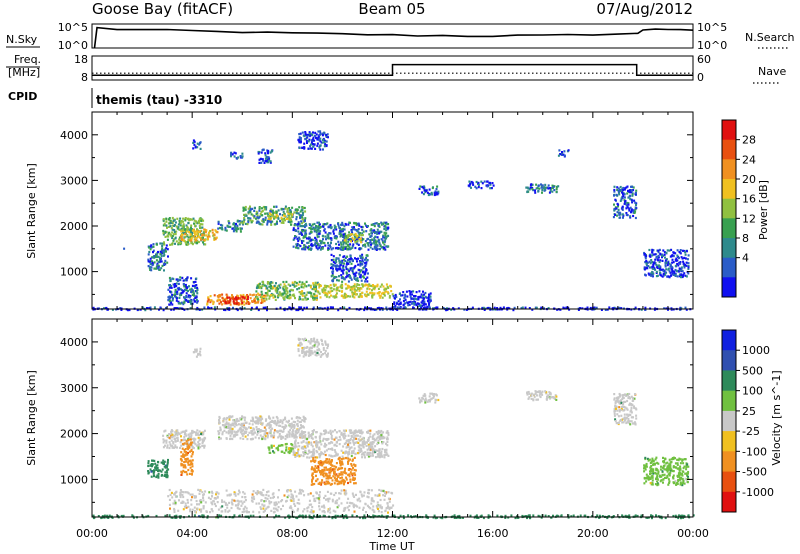 The image size is (800, 554). I want to click on xtick-label-0: 00:00, so click(92, 533).